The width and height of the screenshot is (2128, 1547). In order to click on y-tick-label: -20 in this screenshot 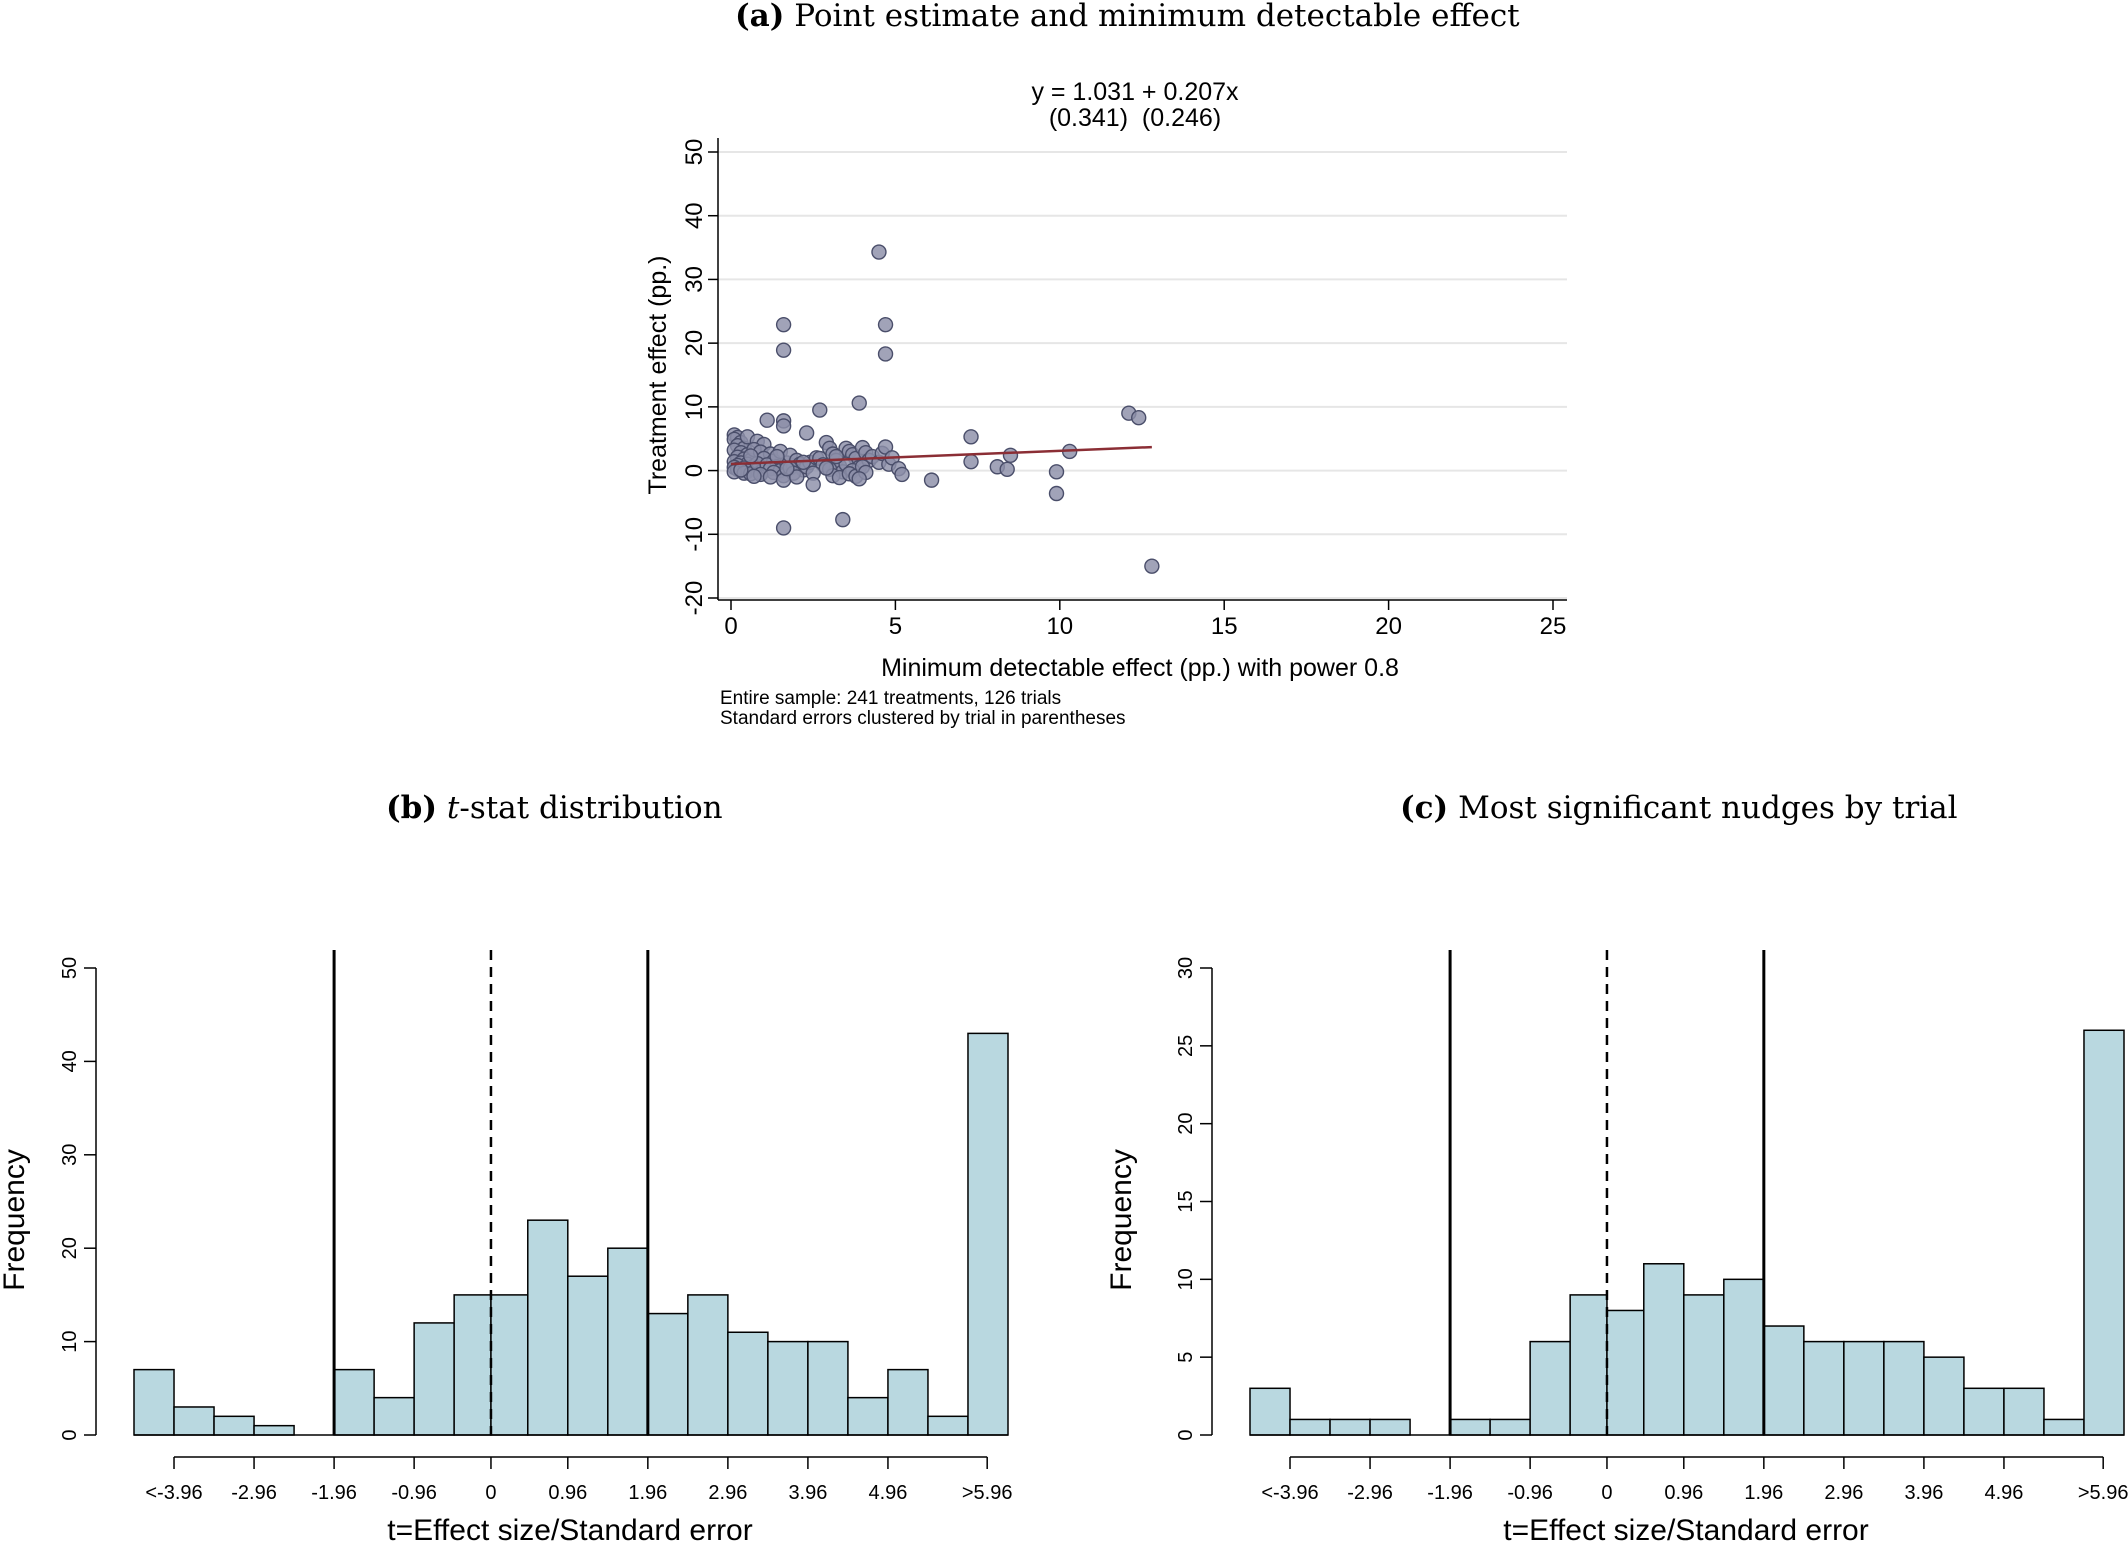, I will do `click(694, 598)`.